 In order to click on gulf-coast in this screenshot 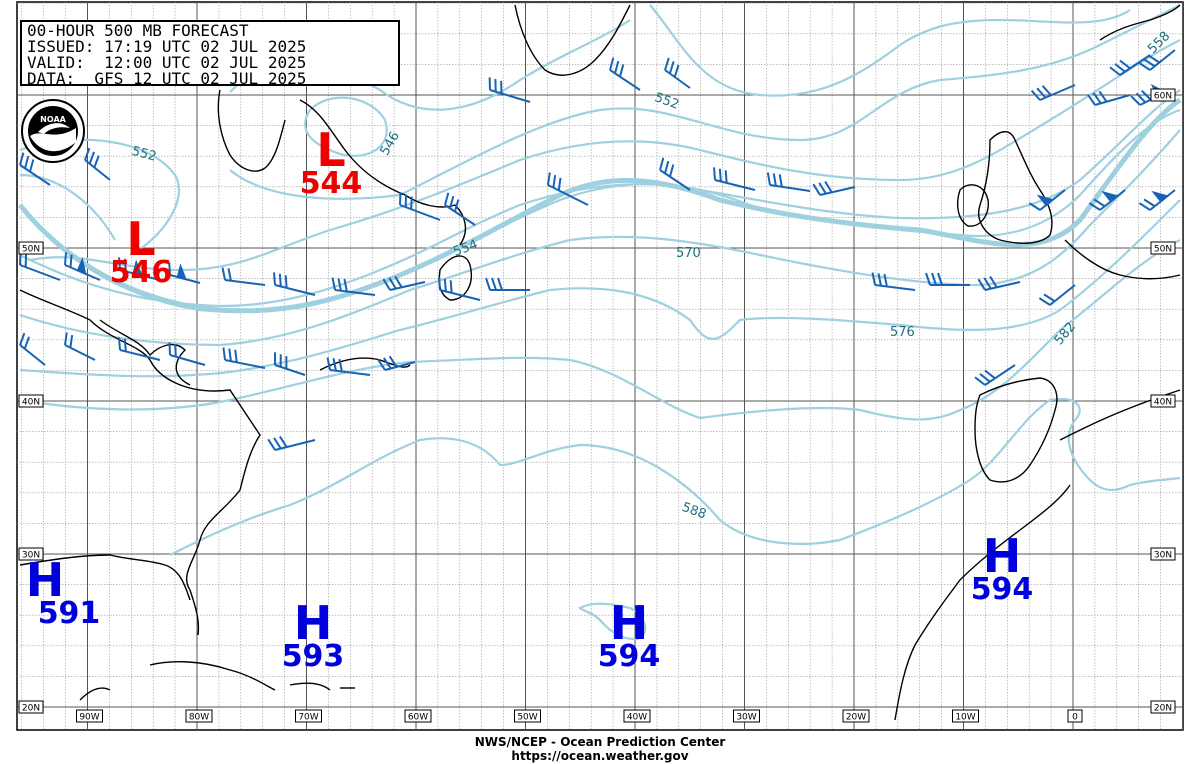, I will do `click(105, 577)`.